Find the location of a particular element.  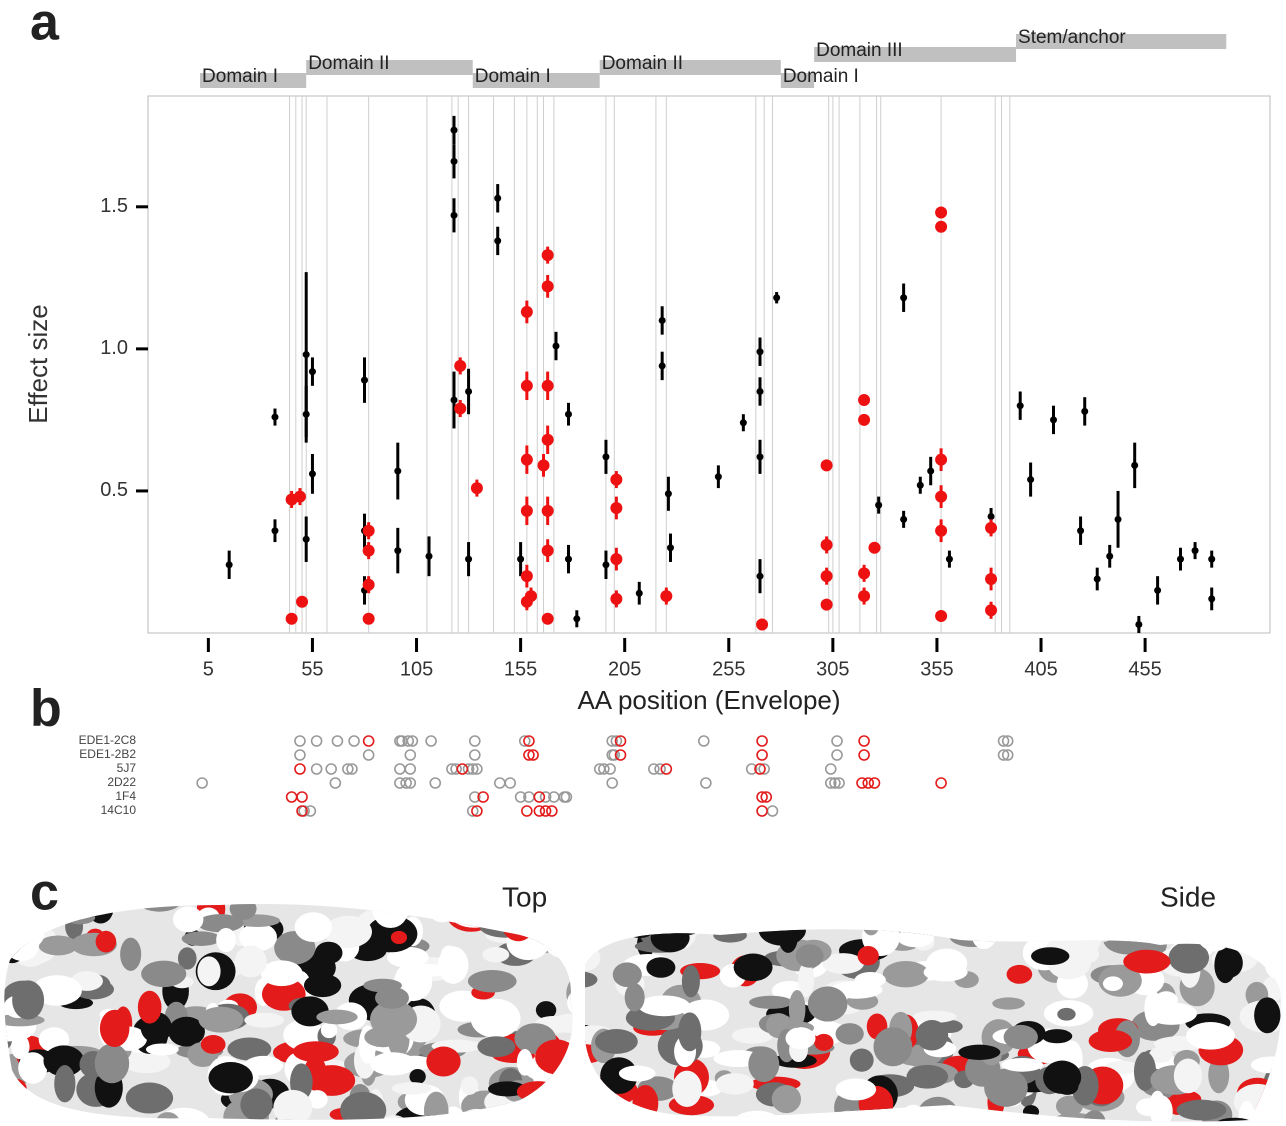

domain-label: Stem/anchor is located at coordinates (1072, 37).